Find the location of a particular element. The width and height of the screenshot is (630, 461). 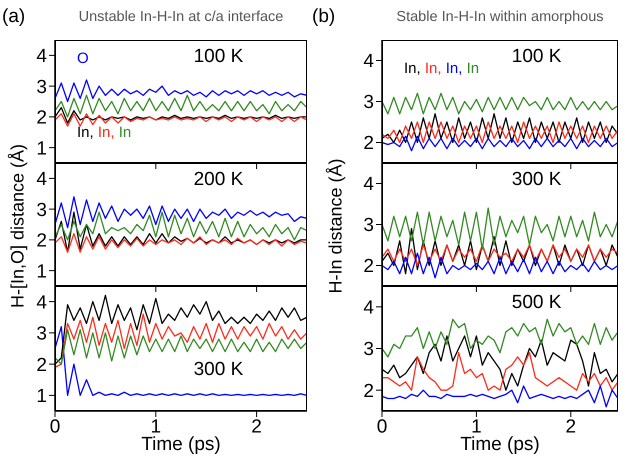

annotation: In, In, In is located at coordinates (104, 132).